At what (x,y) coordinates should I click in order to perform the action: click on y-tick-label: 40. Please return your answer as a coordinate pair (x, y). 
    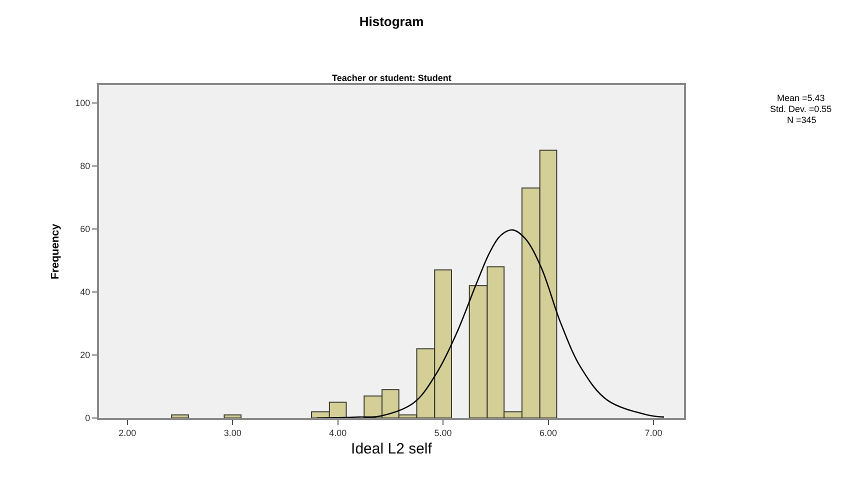
    Looking at the image, I should click on (85, 292).